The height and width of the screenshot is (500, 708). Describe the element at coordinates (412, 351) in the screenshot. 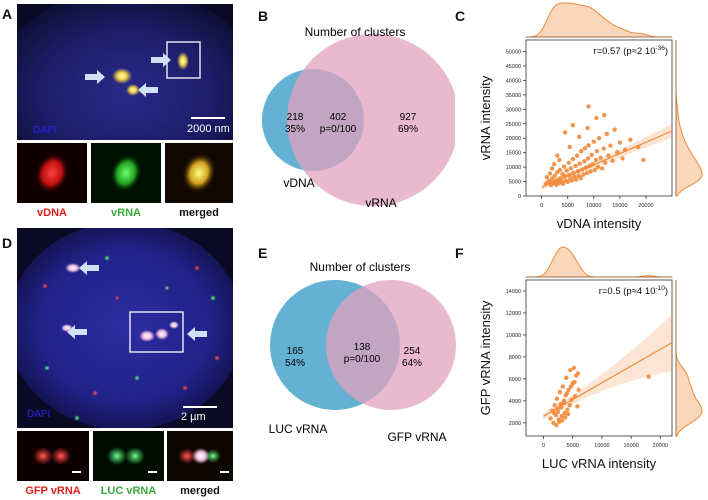

I see `venn-right-count: 254` at that location.